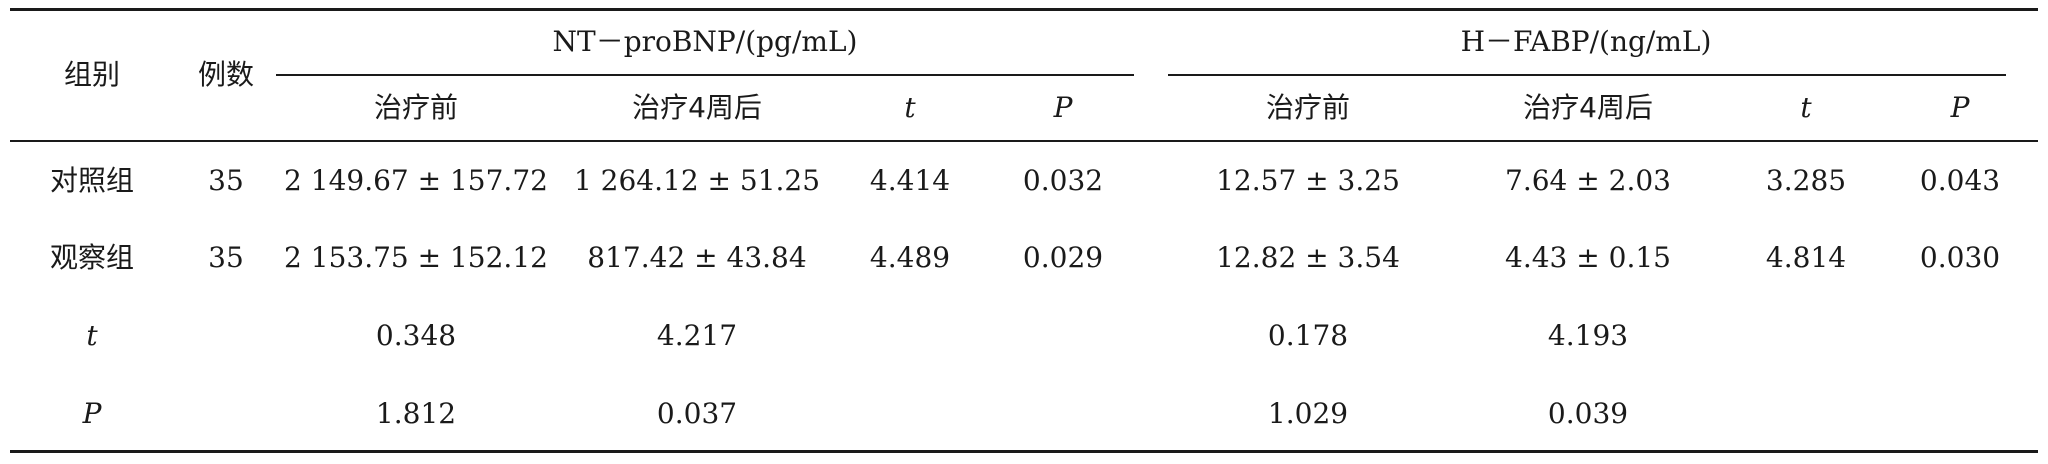 The height and width of the screenshot is (464, 2048). Describe the element at coordinates (1587, 75) in the screenshot. I see `hfabp-subrule` at that location.